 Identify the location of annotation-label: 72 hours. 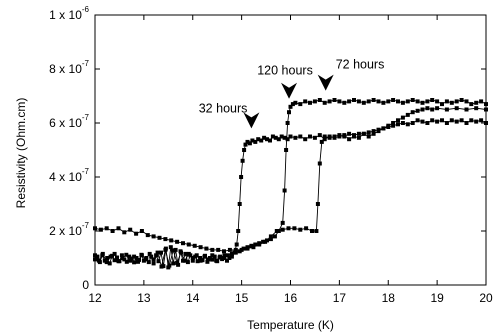
(360, 65).